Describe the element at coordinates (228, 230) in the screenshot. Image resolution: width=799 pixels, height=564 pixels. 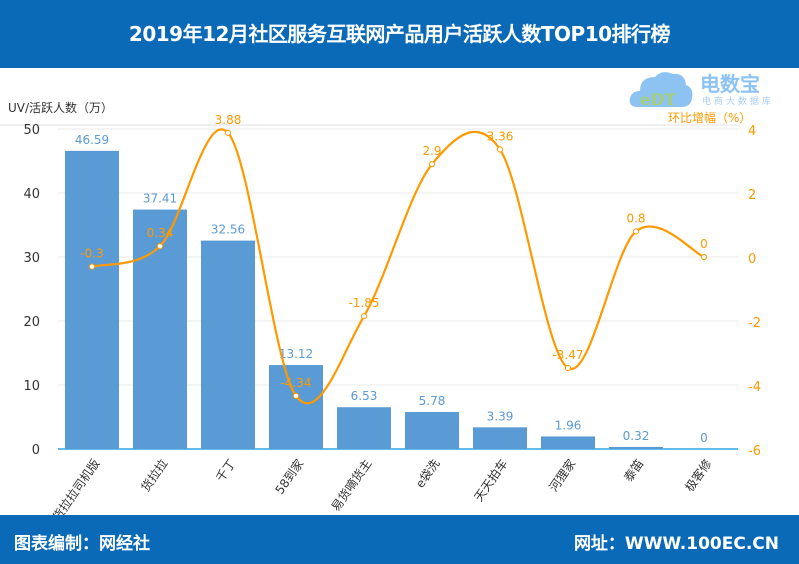
I see `bar-value-label: 32.56` at that location.